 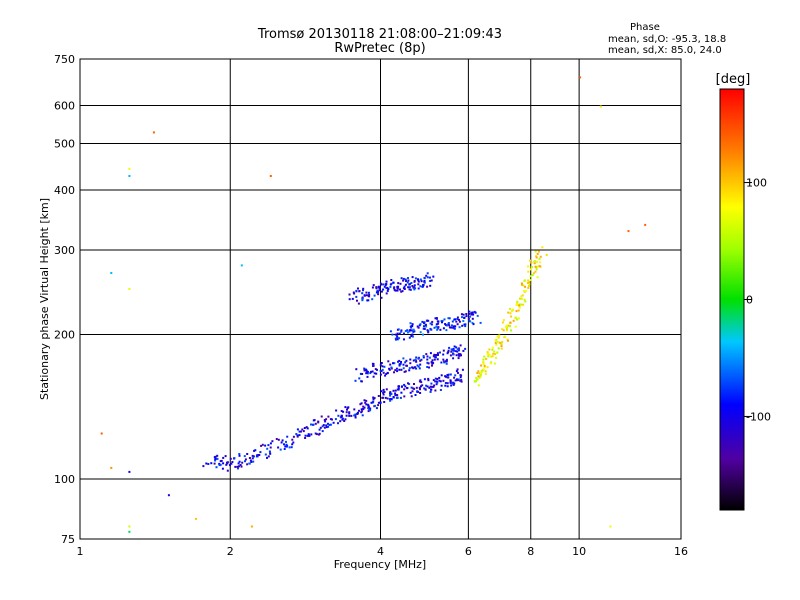 What do you see at coordinates (64, 479) in the screenshot?
I see `y-tick-label: 100` at bounding box center [64, 479].